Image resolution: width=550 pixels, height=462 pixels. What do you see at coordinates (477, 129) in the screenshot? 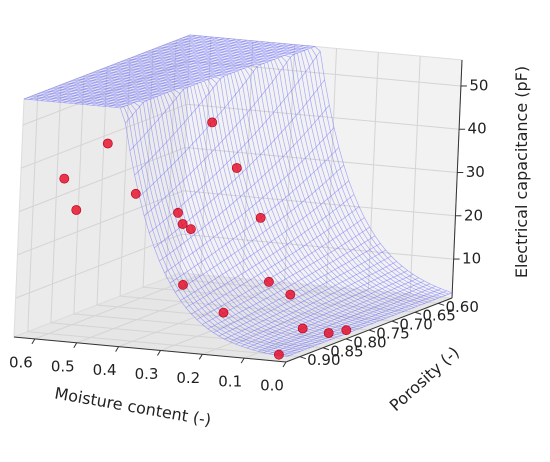
I see `z-tick-label: 40` at bounding box center [477, 129].